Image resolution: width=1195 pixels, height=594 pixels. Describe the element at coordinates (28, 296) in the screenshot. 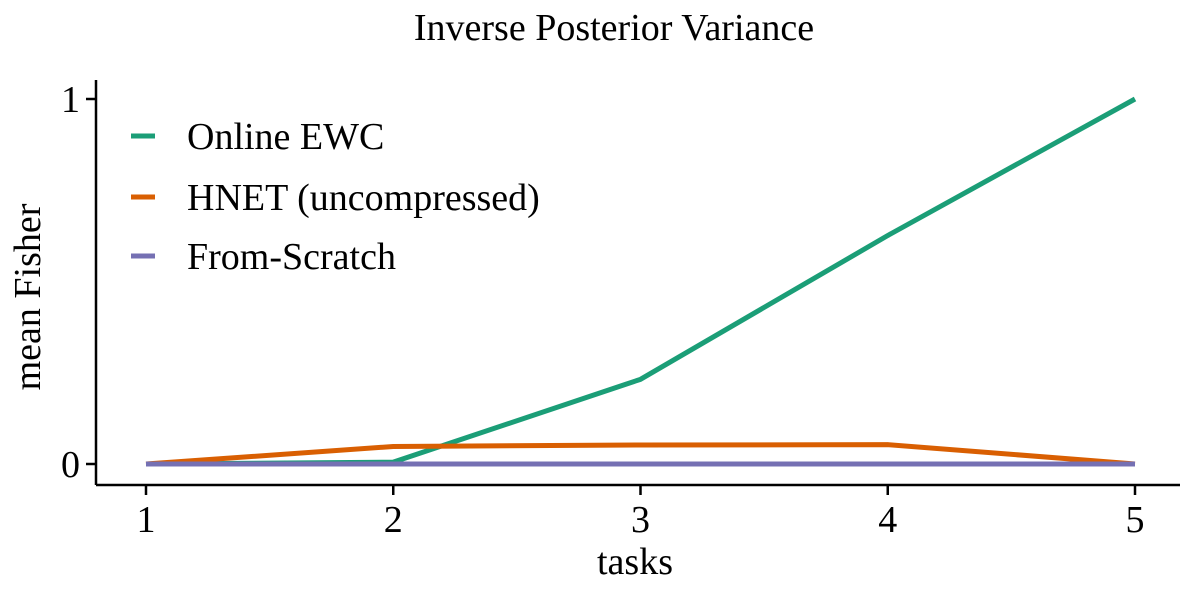

I see `y-axis-label: mean Fisher` at that location.